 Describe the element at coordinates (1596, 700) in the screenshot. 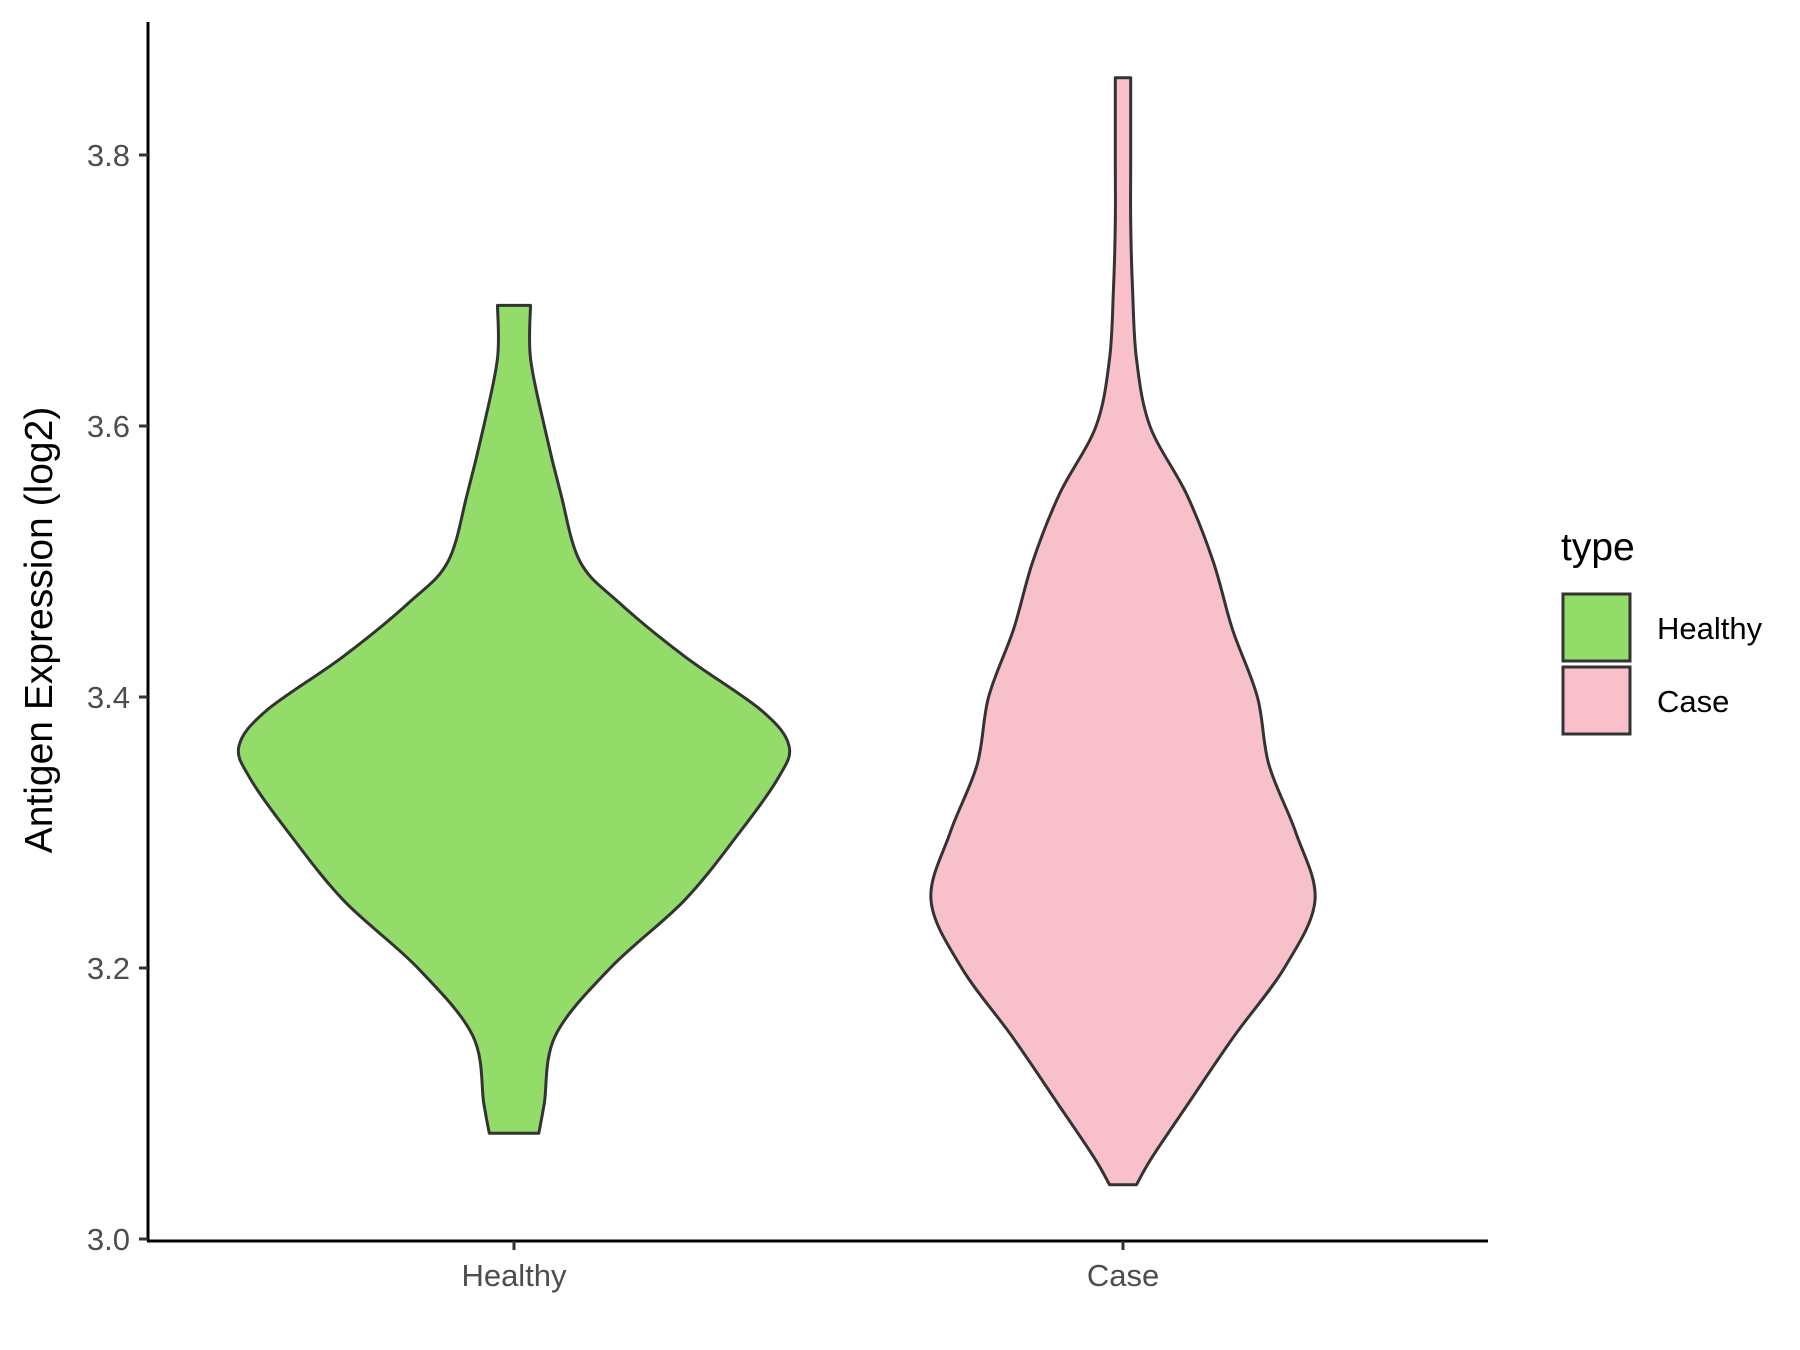

I see `legend-key-case` at that location.